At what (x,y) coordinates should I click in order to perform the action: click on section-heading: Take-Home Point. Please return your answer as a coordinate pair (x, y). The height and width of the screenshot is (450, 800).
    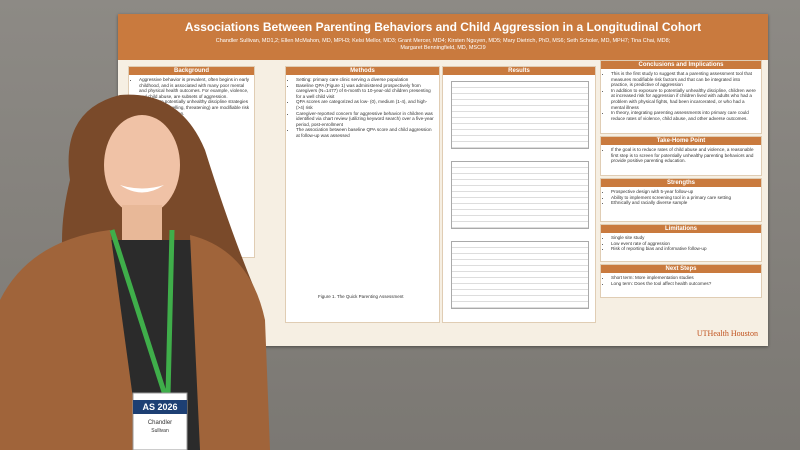
    Looking at the image, I should click on (681, 141).